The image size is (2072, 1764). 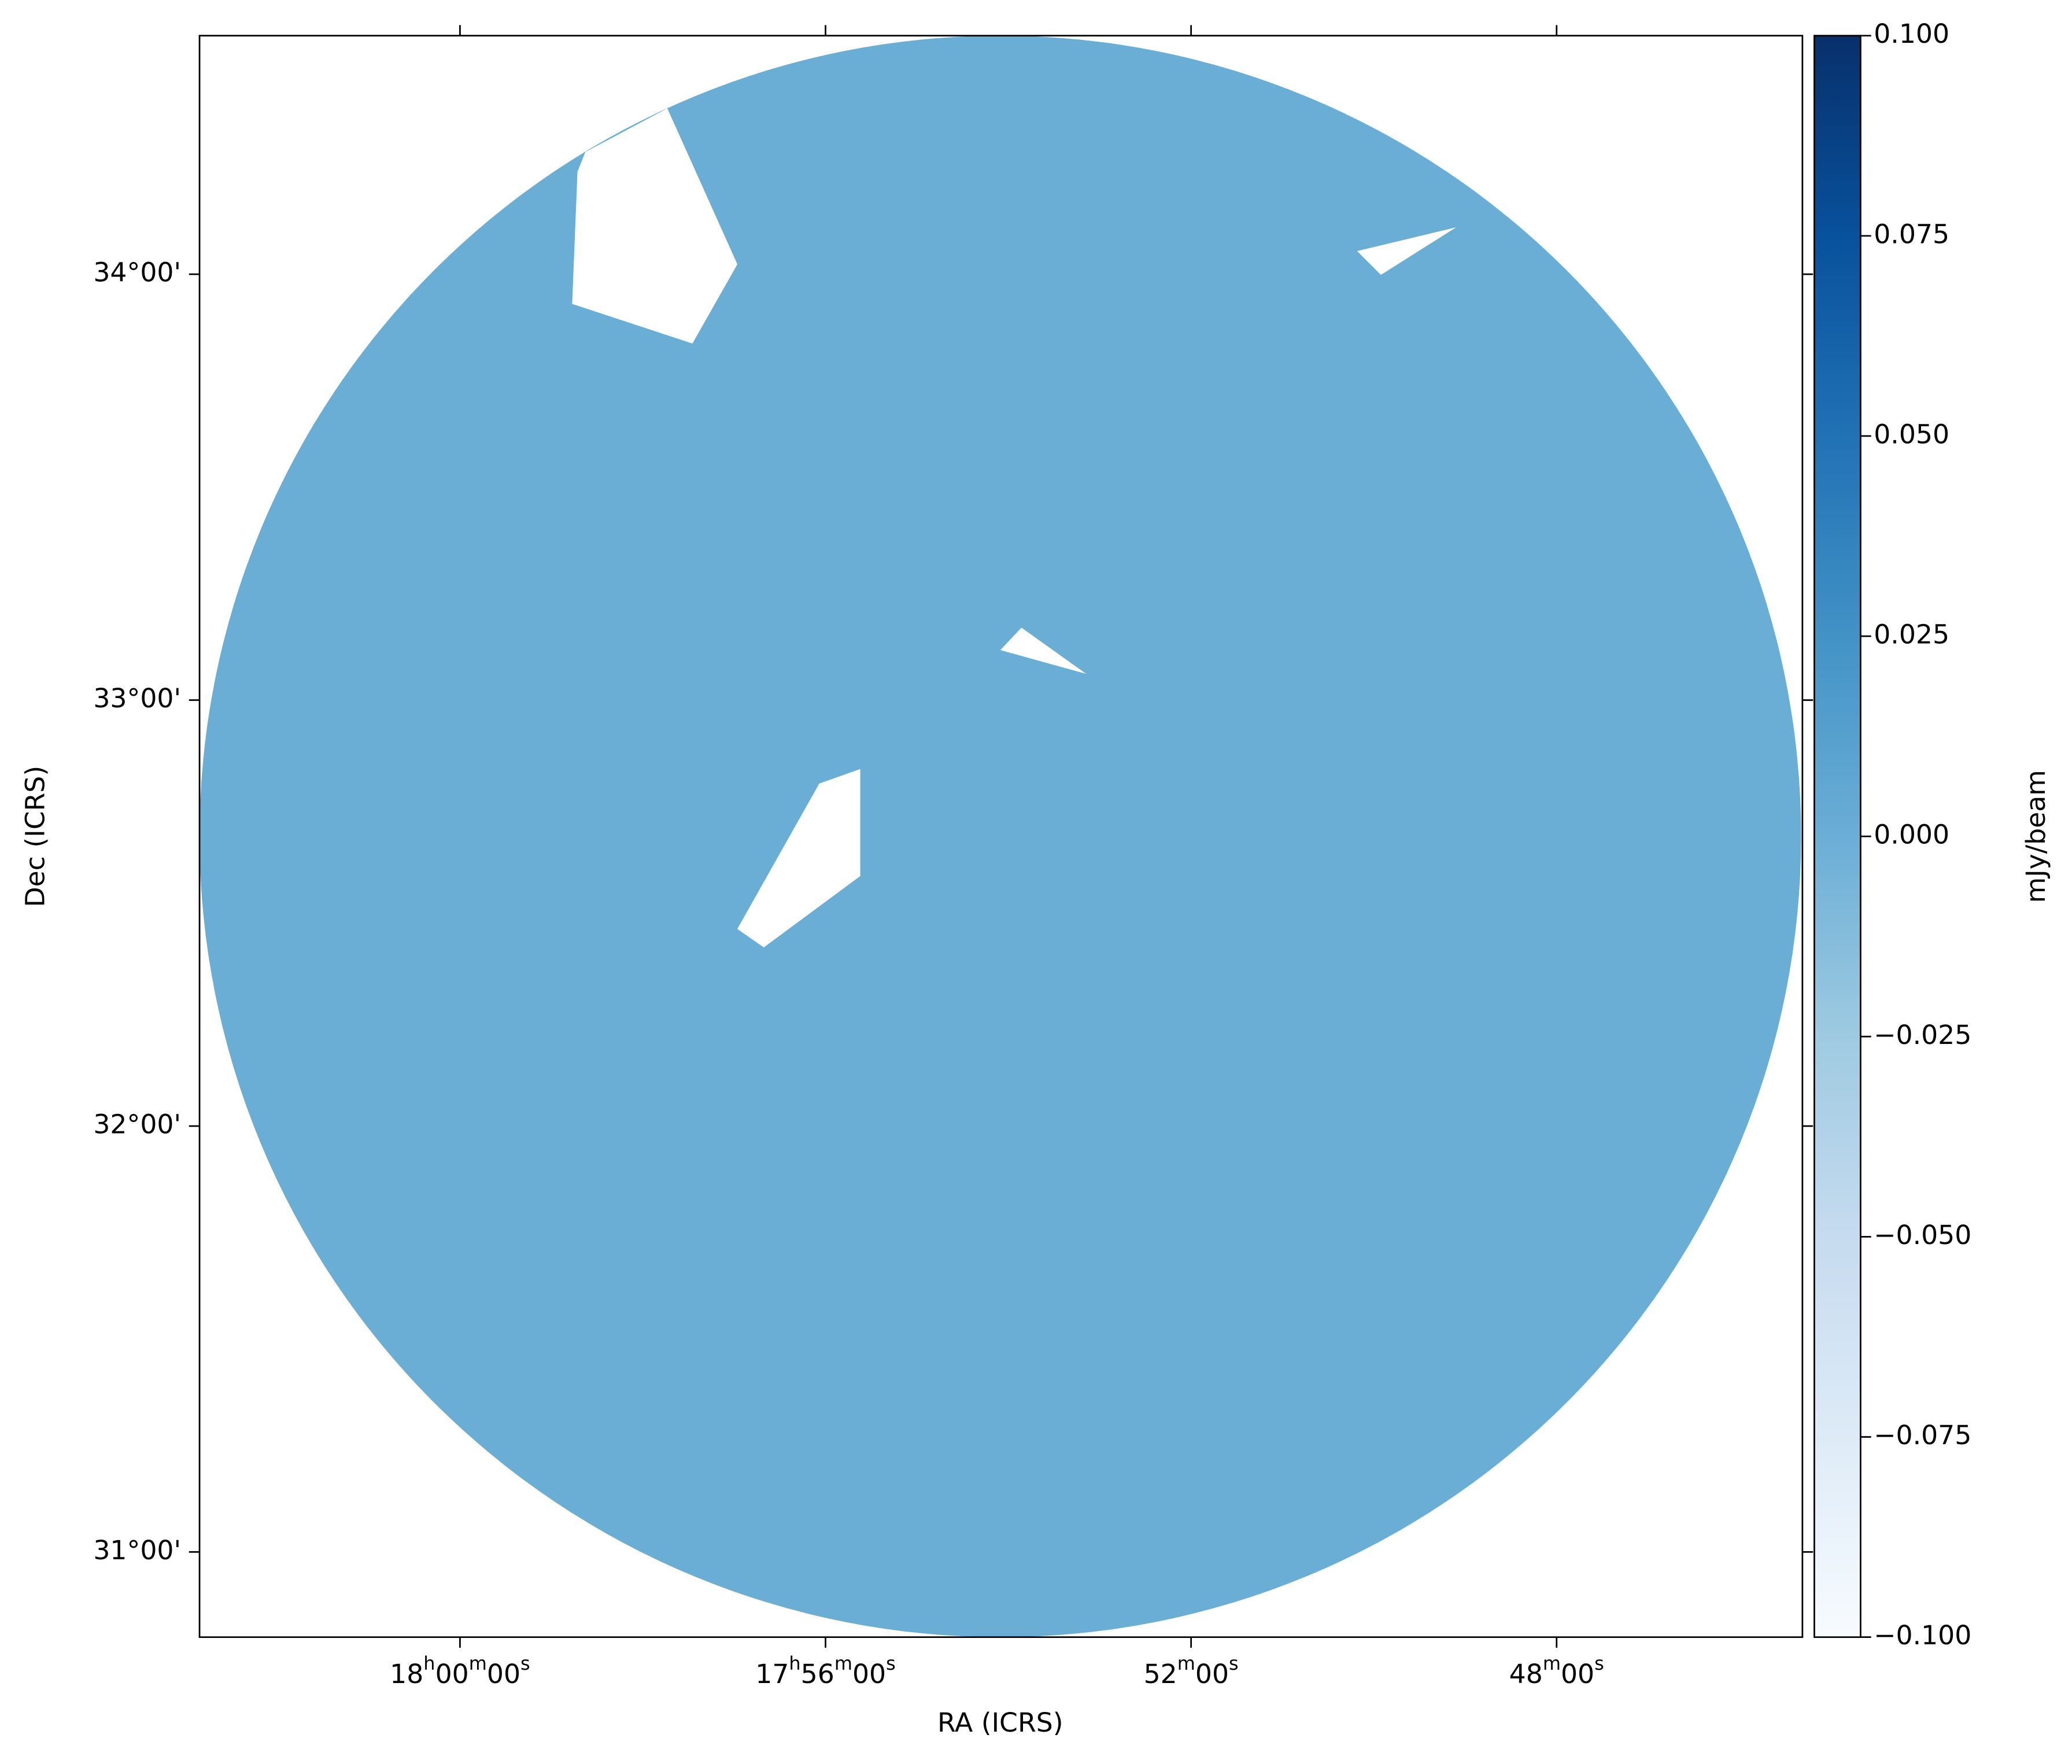 What do you see at coordinates (1912, 634) in the screenshot?
I see `colorbar-tick-label: 0.025` at bounding box center [1912, 634].